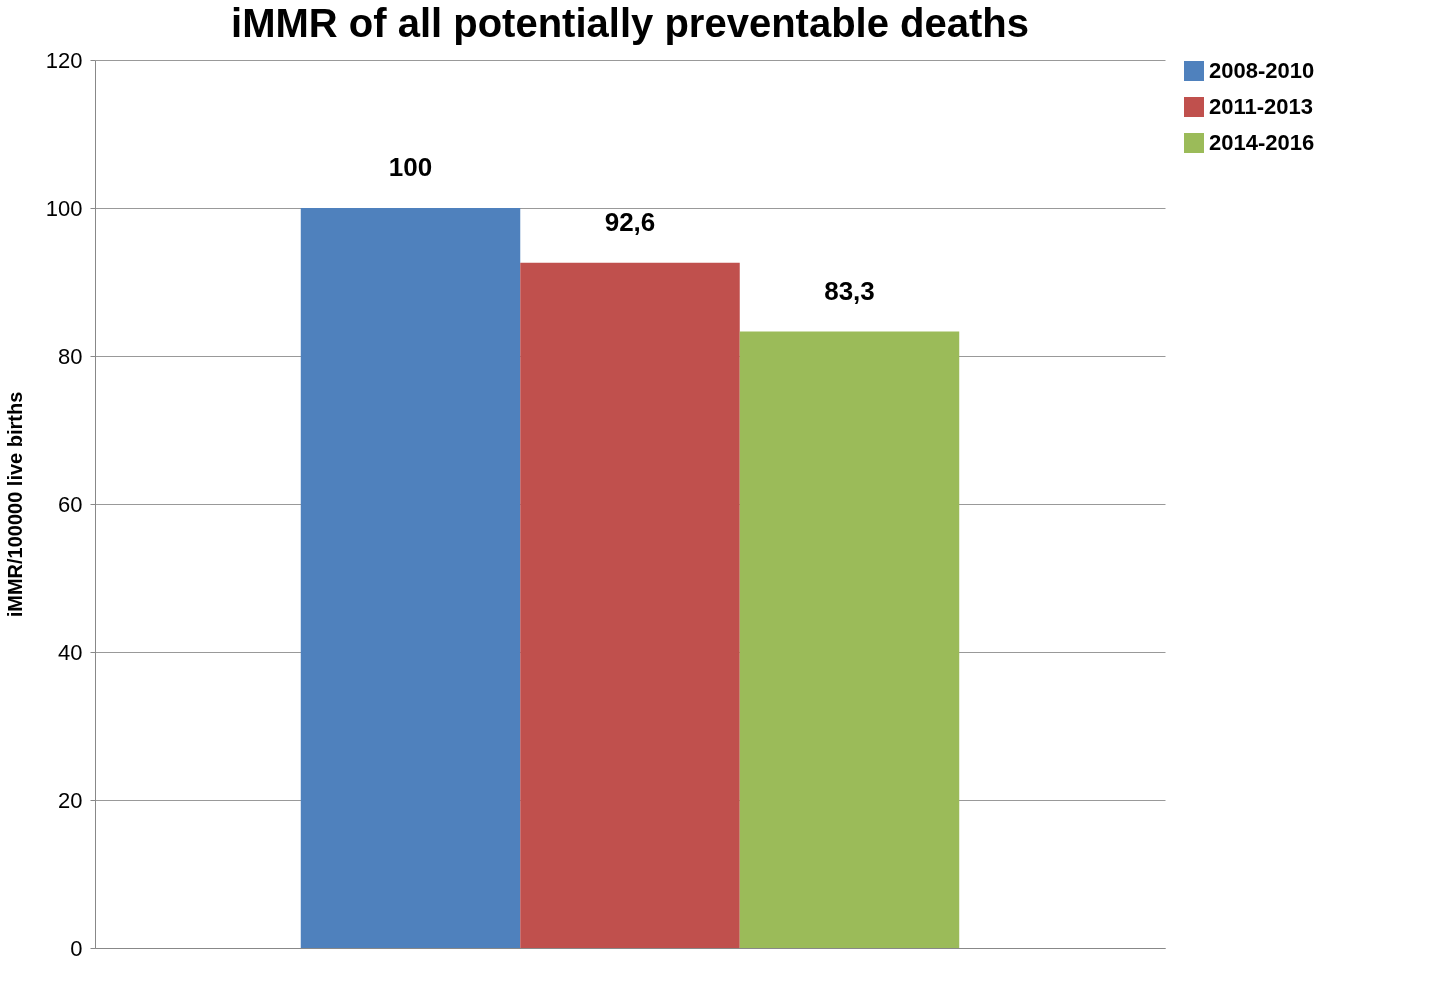 The image size is (1455, 999). What do you see at coordinates (70, 504) in the screenshot?
I see `y-tick-label: 60` at bounding box center [70, 504].